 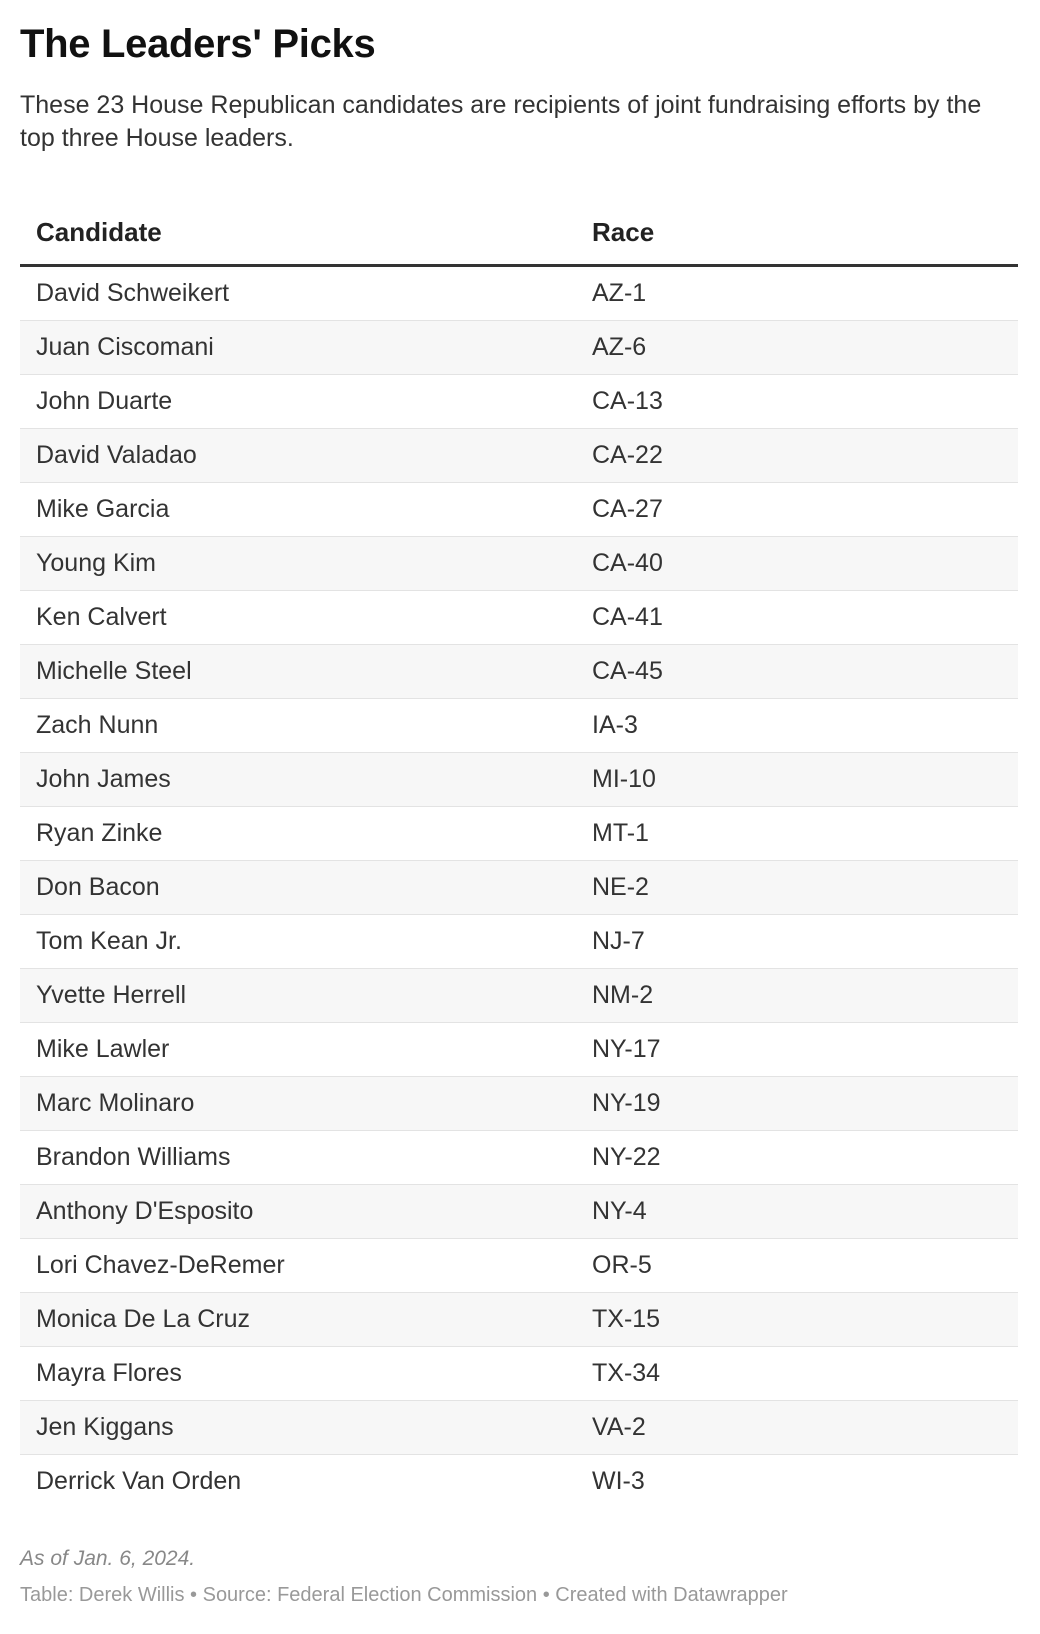 What do you see at coordinates (797, 887) in the screenshot?
I see `cell-race: NE-2` at bounding box center [797, 887].